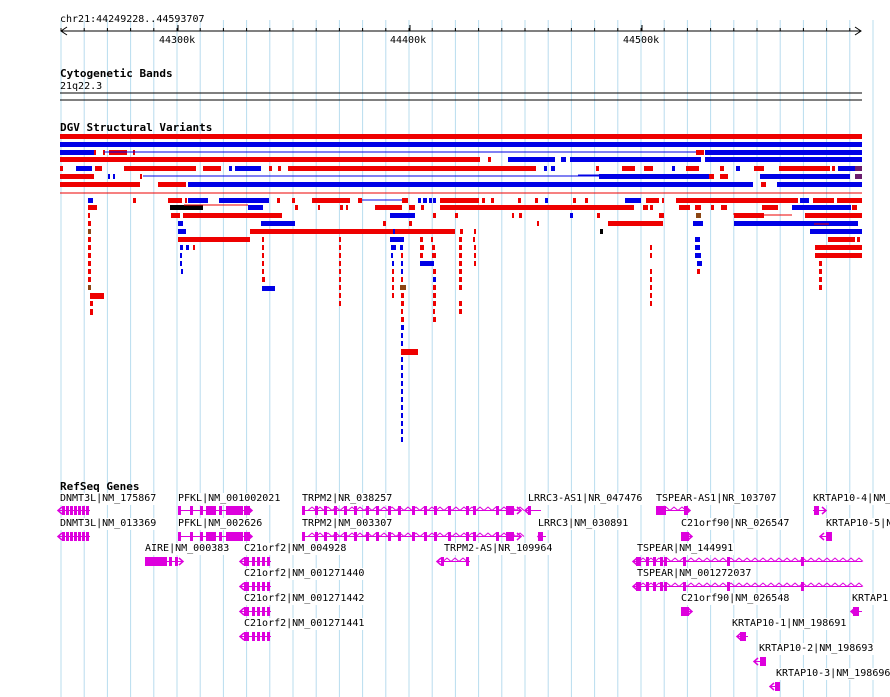 This screenshot has height=697, width=890. Describe the element at coordinates (230, 499) in the screenshot. I see `gene-label: PFKL|NM_001002021` at that location.